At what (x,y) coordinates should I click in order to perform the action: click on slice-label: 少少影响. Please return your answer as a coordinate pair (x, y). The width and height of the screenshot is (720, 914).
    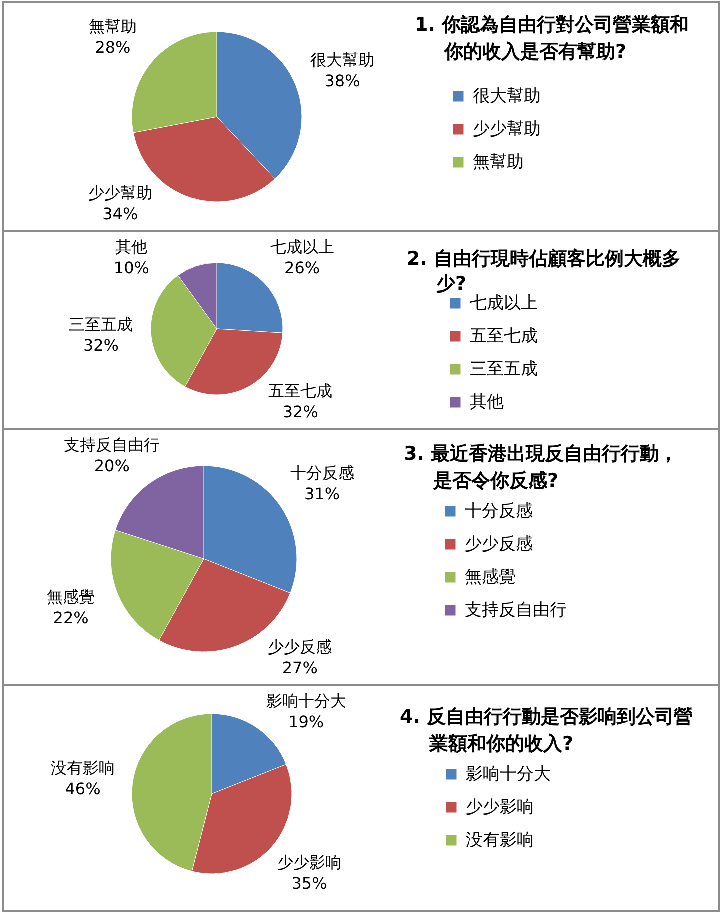
    Looking at the image, I should click on (310, 862).